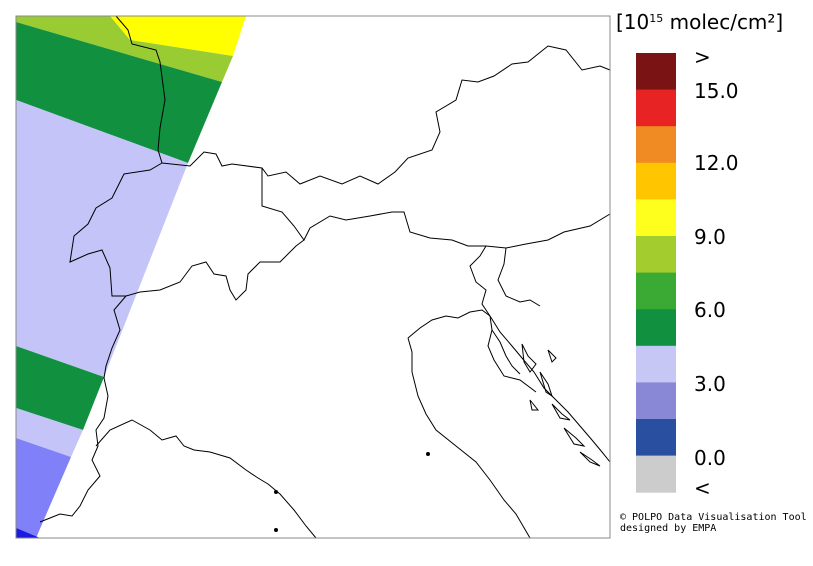 This screenshot has height=566, width=813. What do you see at coordinates (710, 310) in the screenshot?
I see `legend-tick-label: 6.0` at bounding box center [710, 310].